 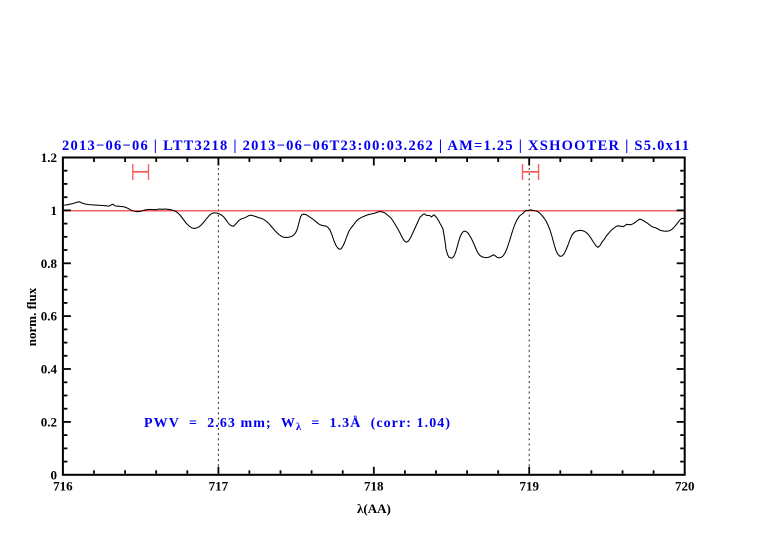 I want to click on svg-text: 0.6, so click(x=49, y=316).